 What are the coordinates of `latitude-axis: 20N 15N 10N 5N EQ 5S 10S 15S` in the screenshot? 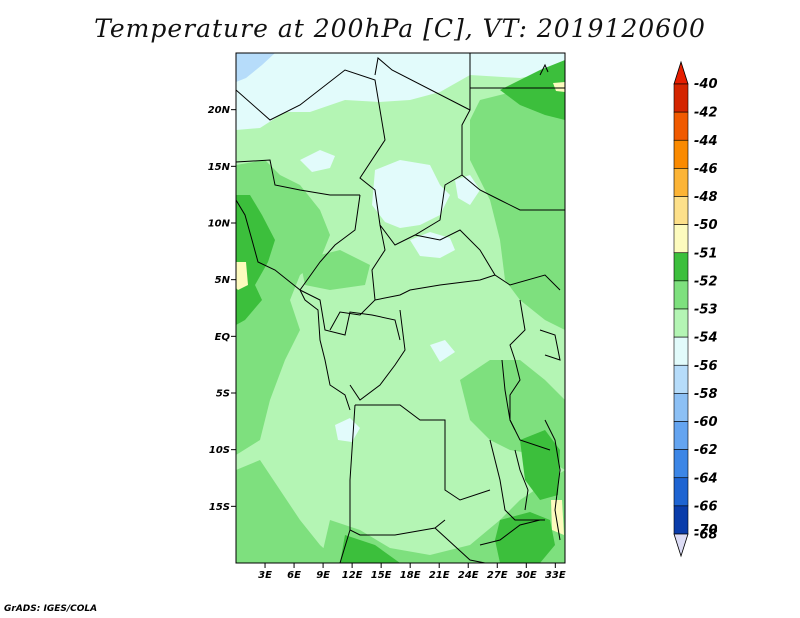 It's located at (222, 309).